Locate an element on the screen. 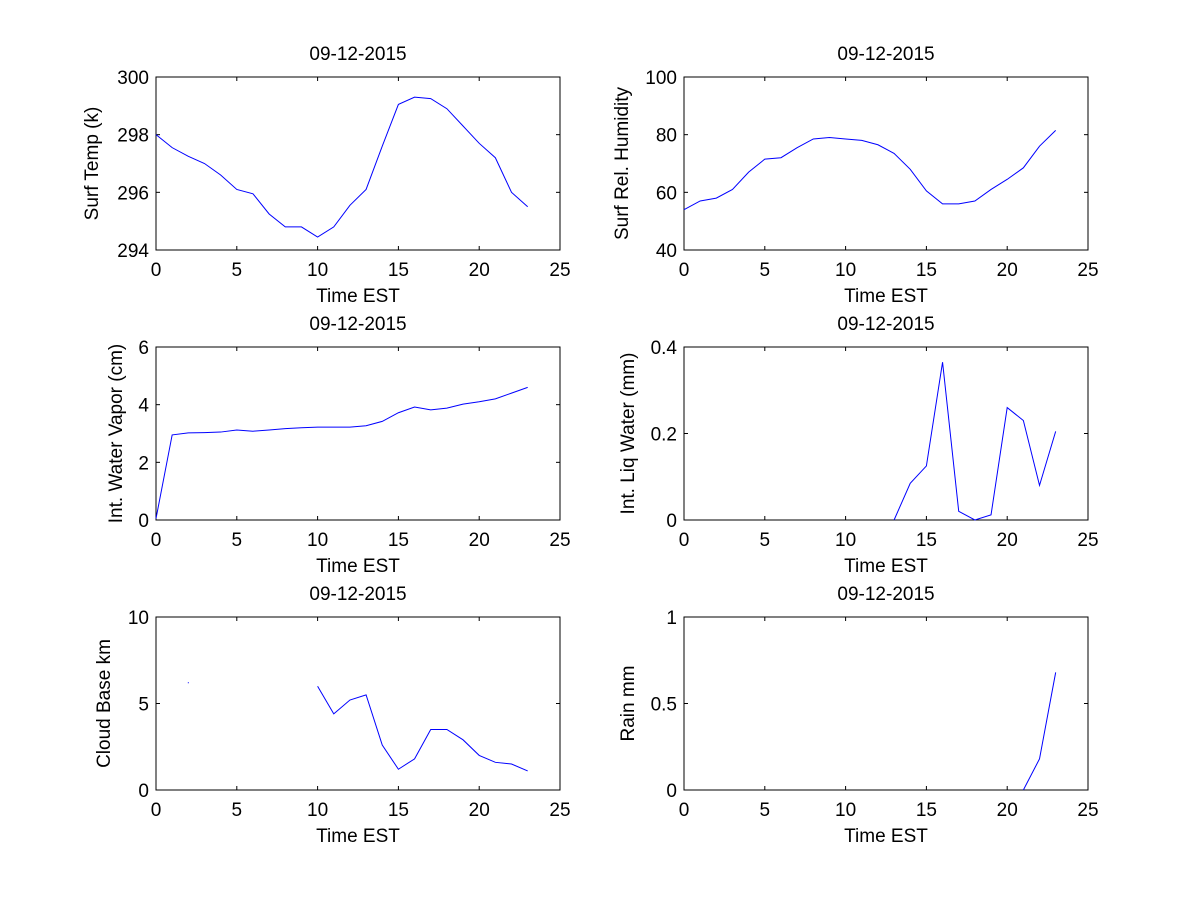 The width and height of the screenshot is (1200, 900). y-tick-label: 60 is located at coordinates (666, 193).